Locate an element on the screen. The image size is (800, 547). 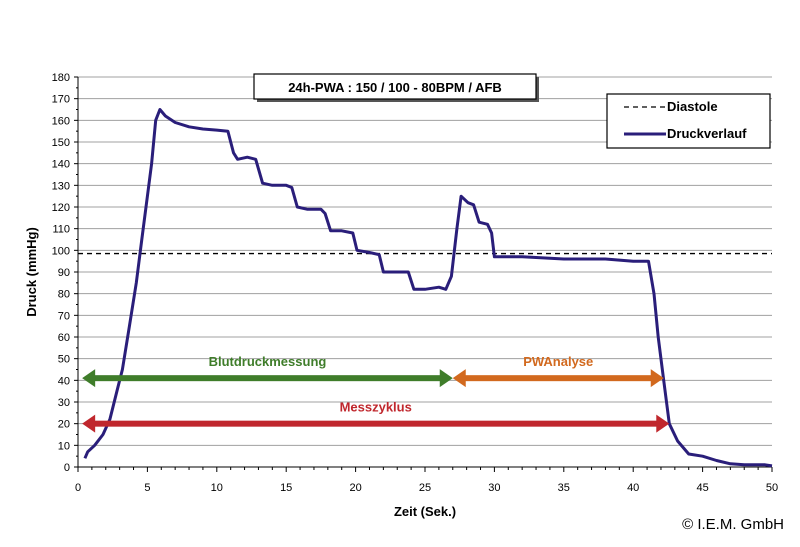
x-ticks: 0 5 10 15 20 25 30 35 40 45 50 is located at coordinates (426, 480).